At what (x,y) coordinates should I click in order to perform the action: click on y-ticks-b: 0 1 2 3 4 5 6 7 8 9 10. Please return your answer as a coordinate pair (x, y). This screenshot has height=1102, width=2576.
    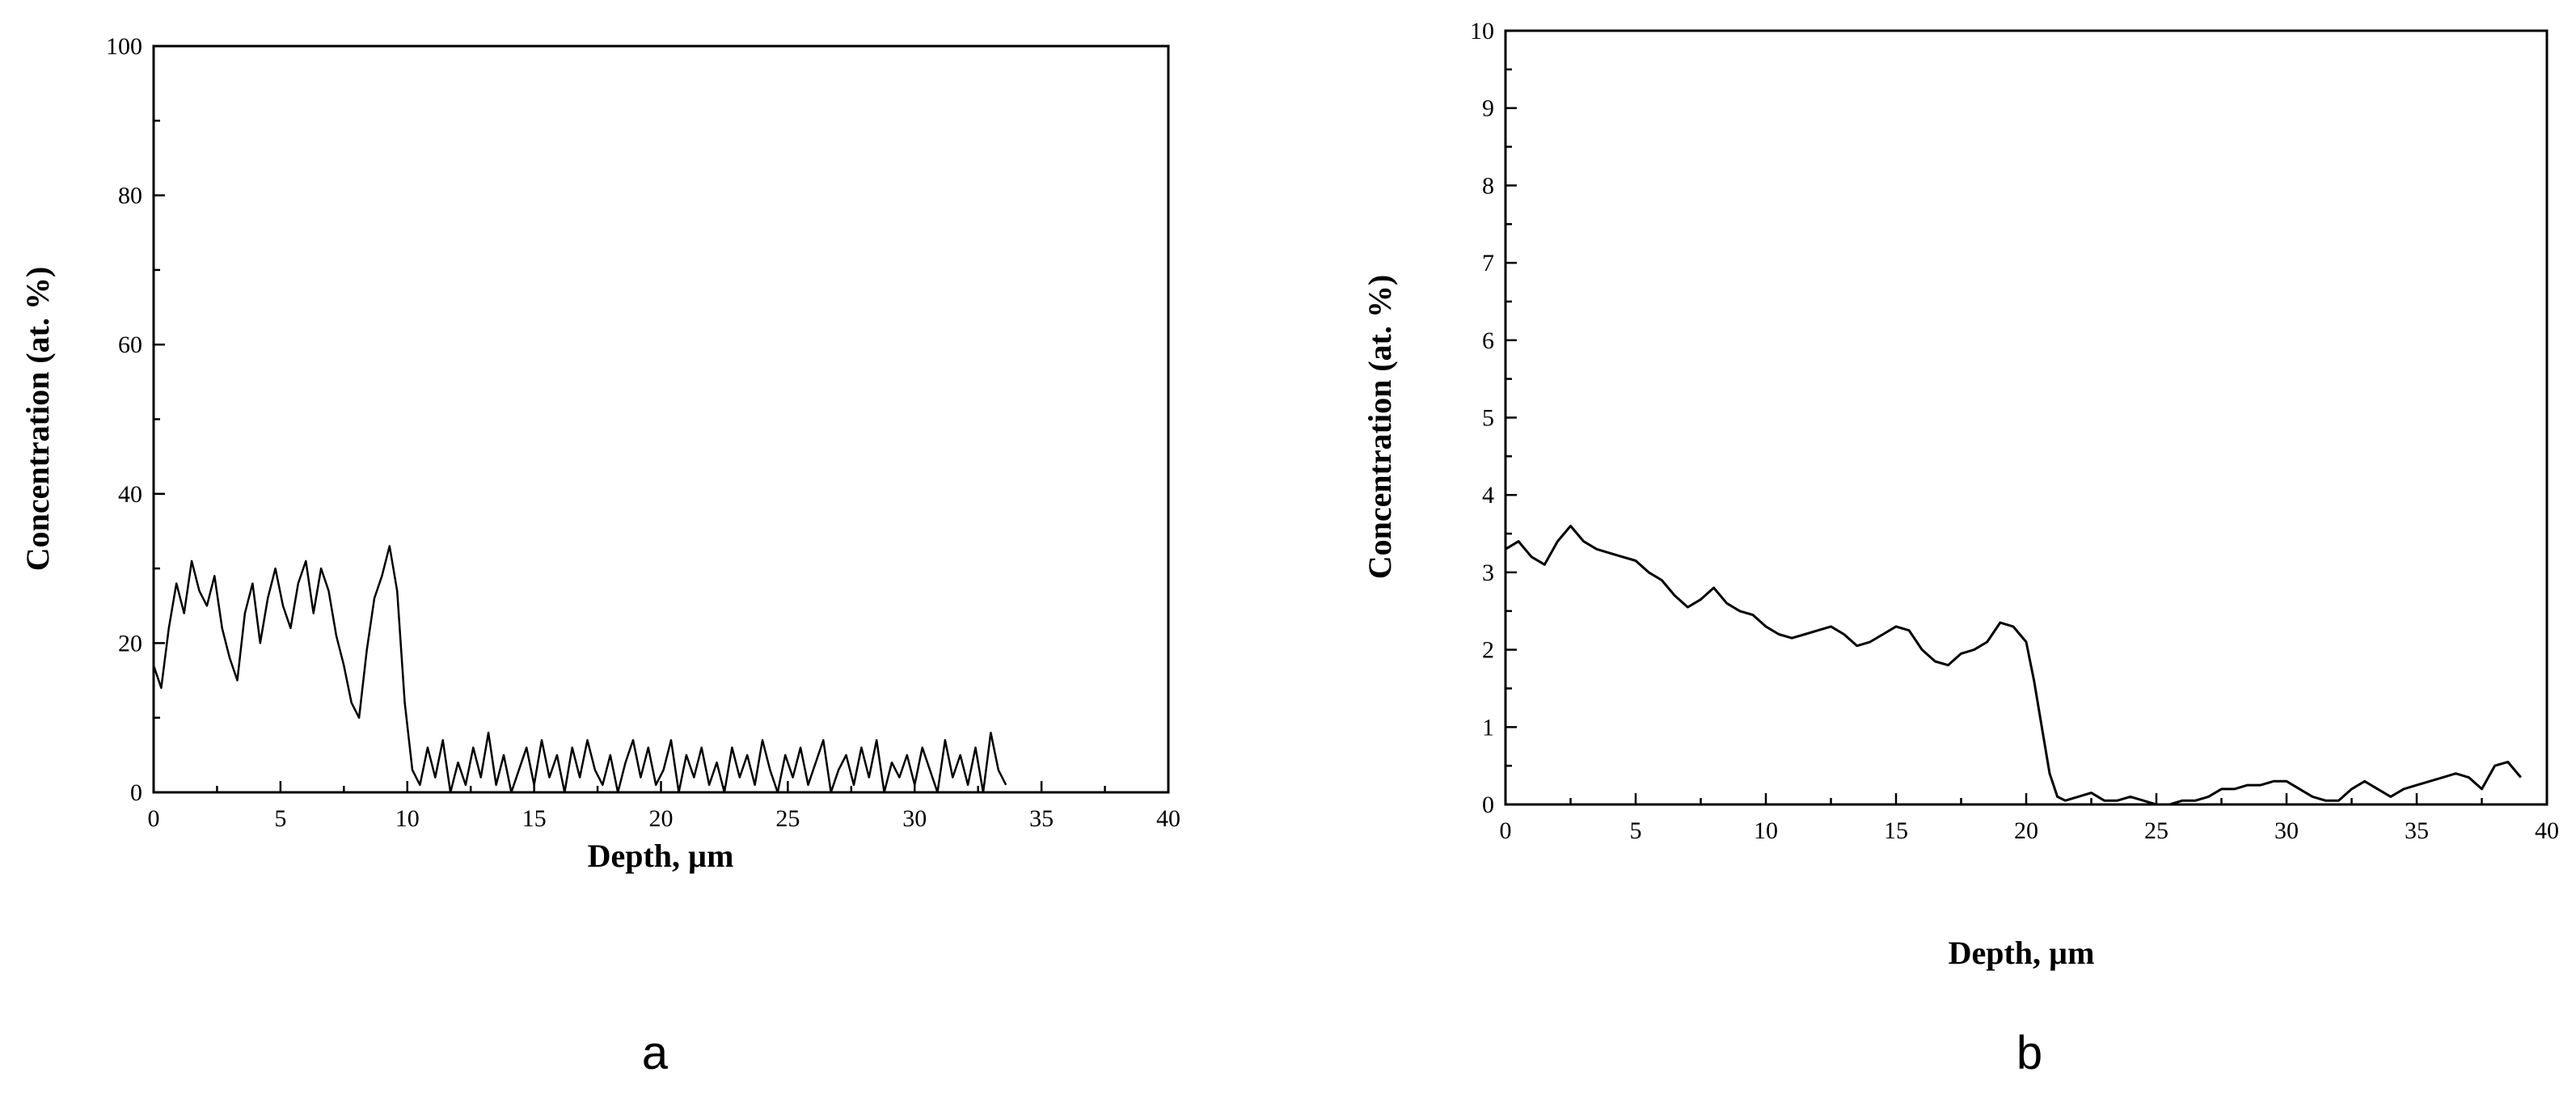
    Looking at the image, I should click on (1493, 418).